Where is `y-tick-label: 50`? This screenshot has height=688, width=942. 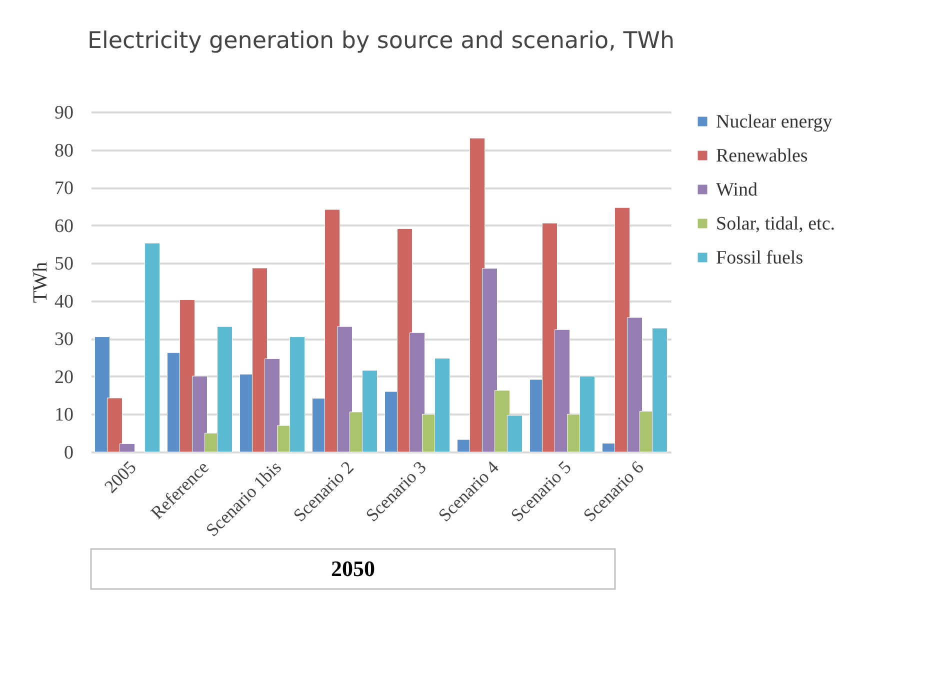
y-tick-label: 50 is located at coordinates (64, 264).